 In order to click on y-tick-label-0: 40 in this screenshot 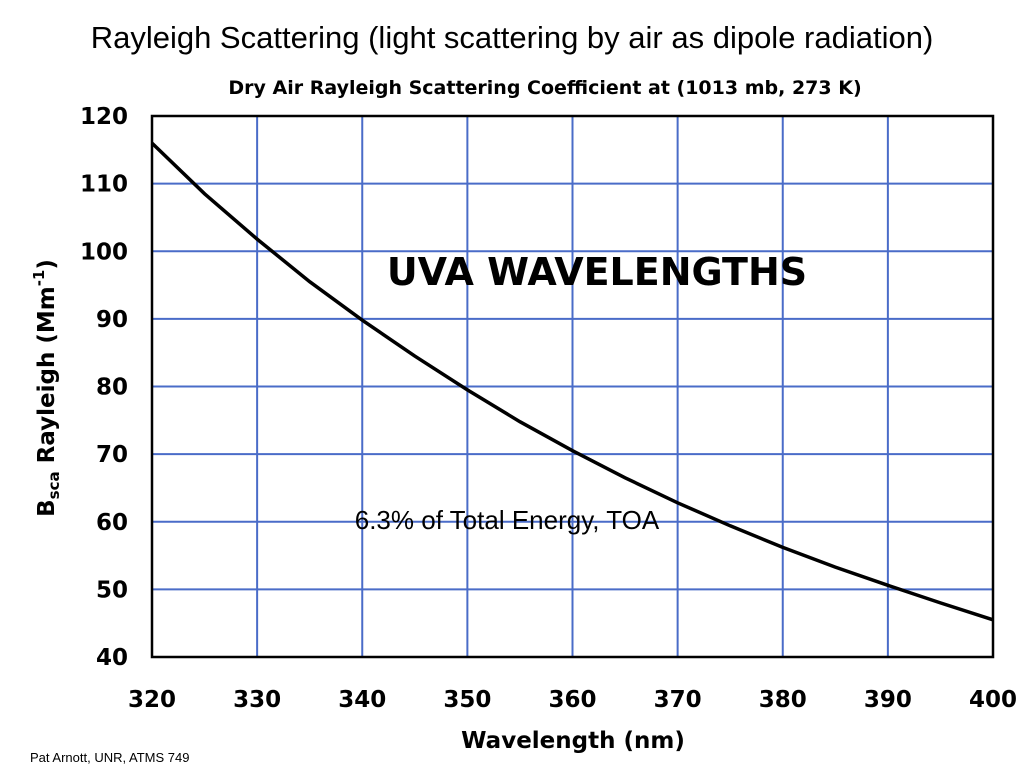, I will do `click(112, 658)`.